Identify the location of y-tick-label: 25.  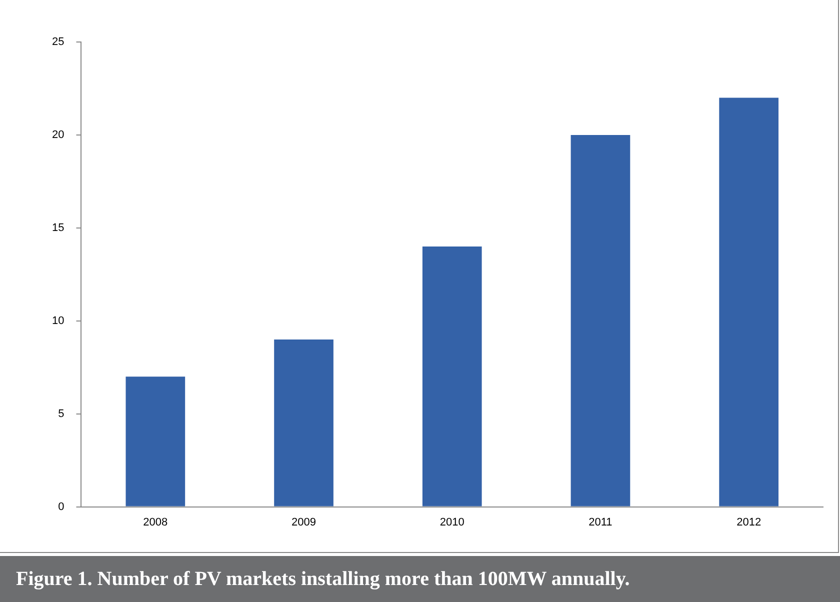
(58, 42).